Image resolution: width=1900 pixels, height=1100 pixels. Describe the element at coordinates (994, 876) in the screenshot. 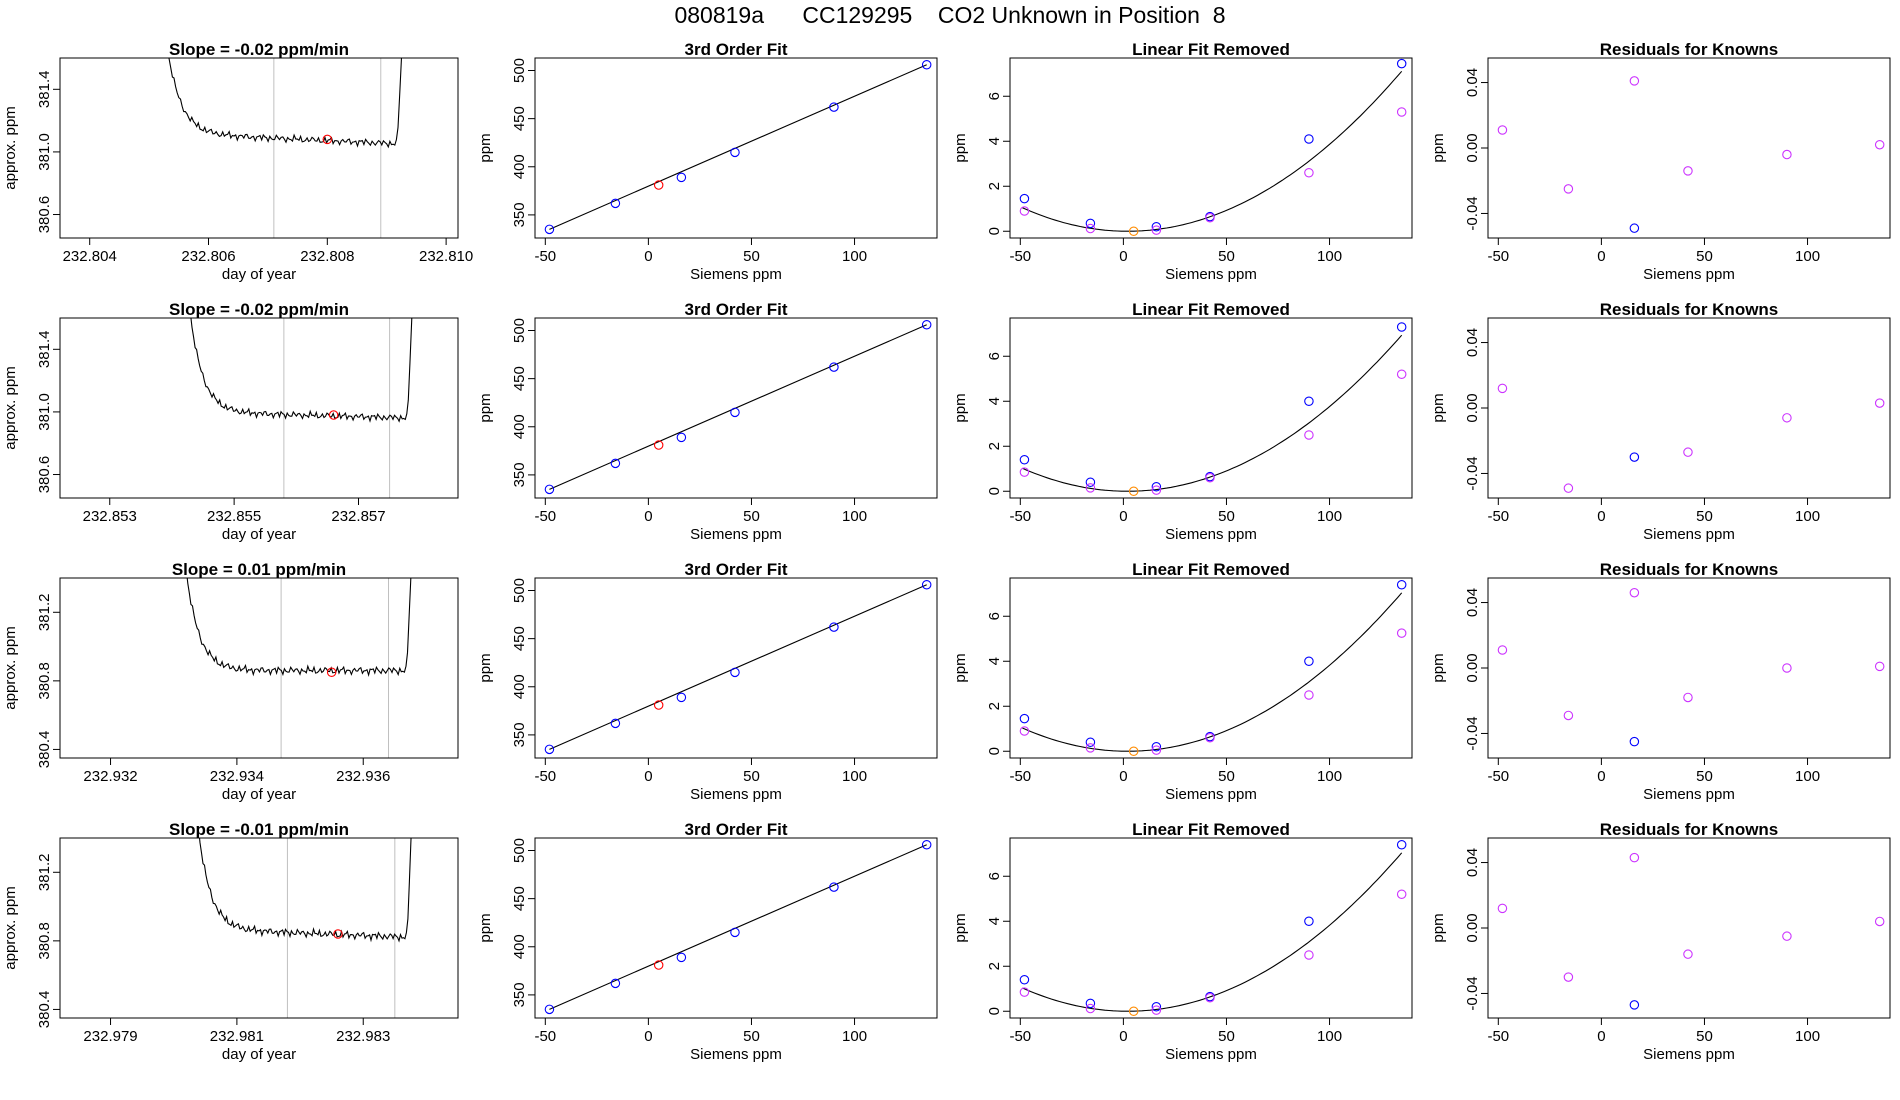

I see `y-tick-label: 6` at that location.